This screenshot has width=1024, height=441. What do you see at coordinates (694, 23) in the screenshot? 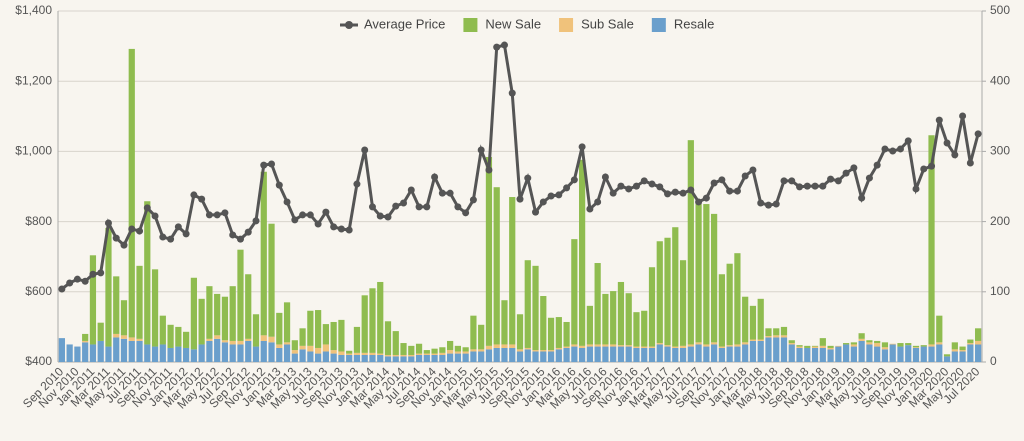
I see `legend-label: Resale` at bounding box center [694, 23].